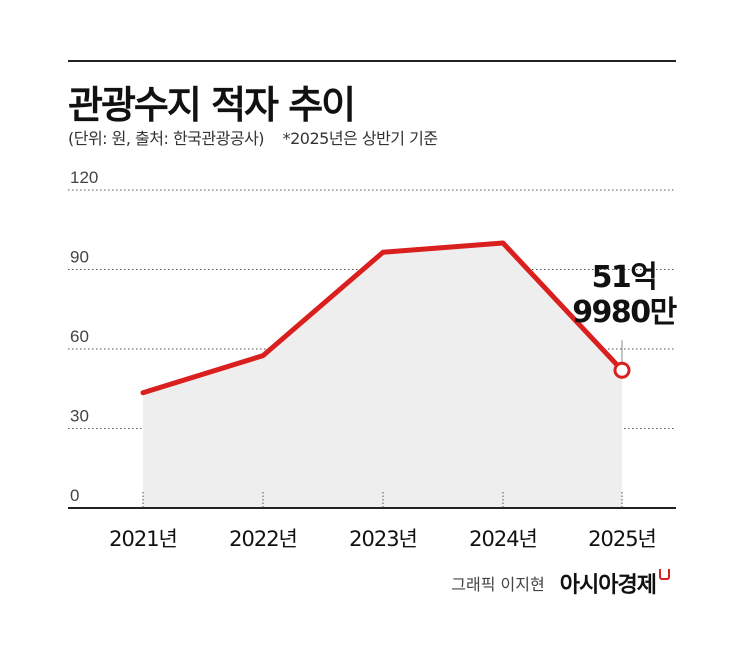 Image resolution: width=745 pixels, height=660 pixels. What do you see at coordinates (143, 539) in the screenshot?
I see `x-tick-label: 2021년` at bounding box center [143, 539].